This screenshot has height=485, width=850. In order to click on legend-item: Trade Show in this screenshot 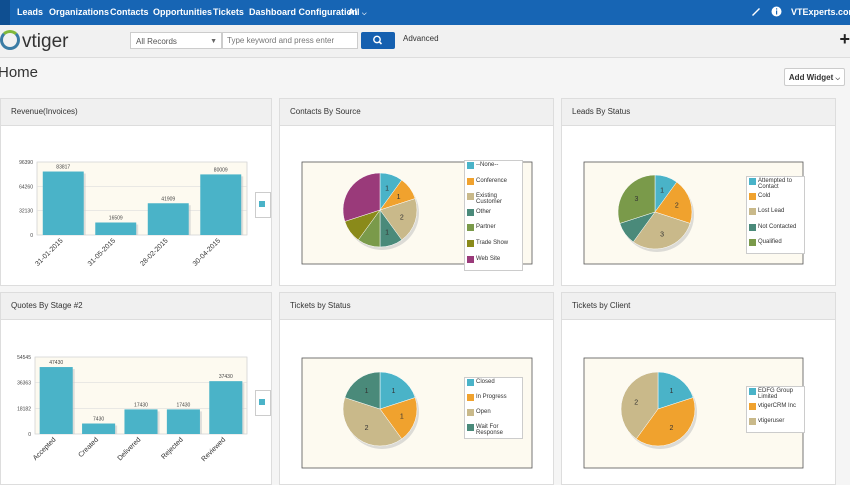, I will do `click(493, 247)`.